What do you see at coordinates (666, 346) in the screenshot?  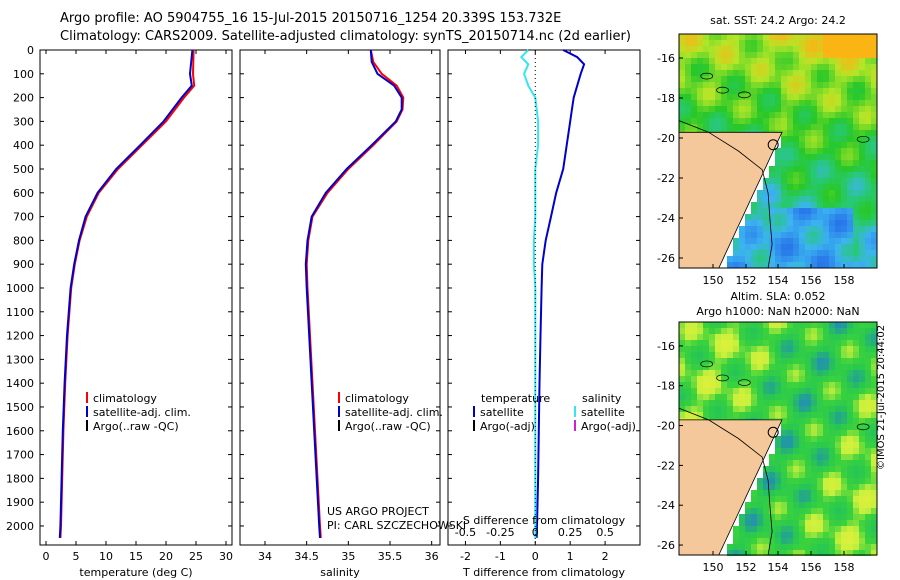 I see `map-y-tick-label: -16` at bounding box center [666, 346].